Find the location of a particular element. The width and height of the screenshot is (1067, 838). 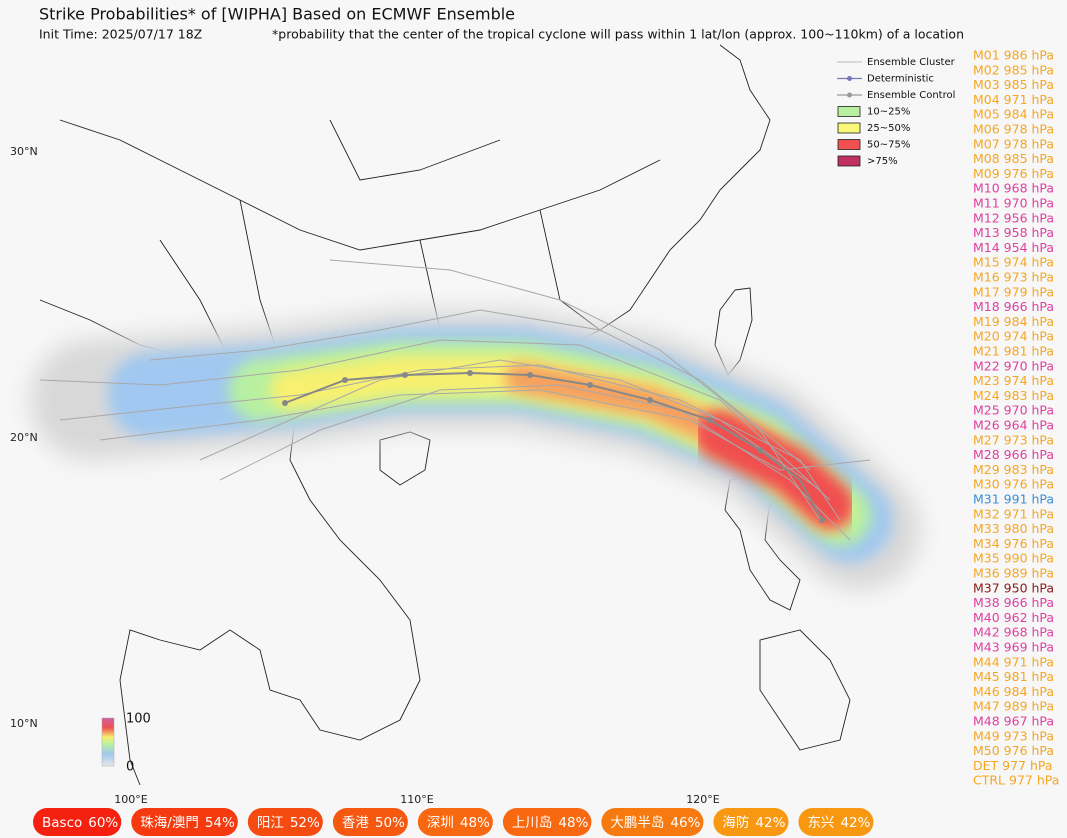

member-label: M27 973 hPa is located at coordinates (1013, 439).